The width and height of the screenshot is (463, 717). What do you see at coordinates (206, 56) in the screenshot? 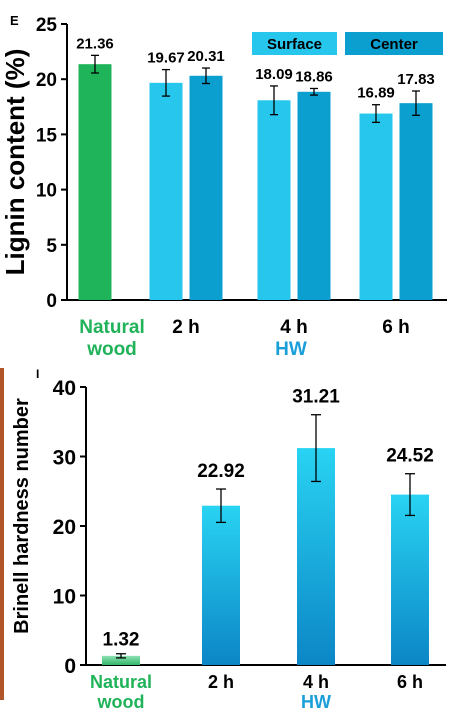
I see `lignin-value-label: 20.31` at bounding box center [206, 56].